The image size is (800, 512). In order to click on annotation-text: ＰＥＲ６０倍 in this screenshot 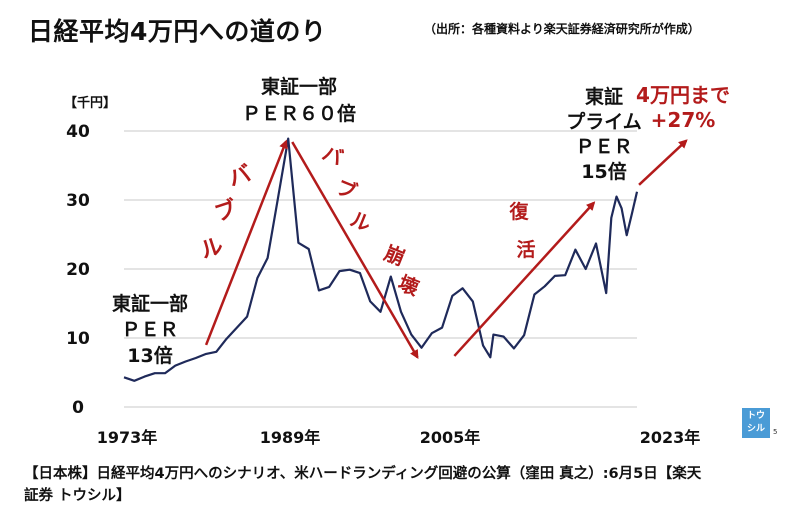, I will do `click(299, 113)`.